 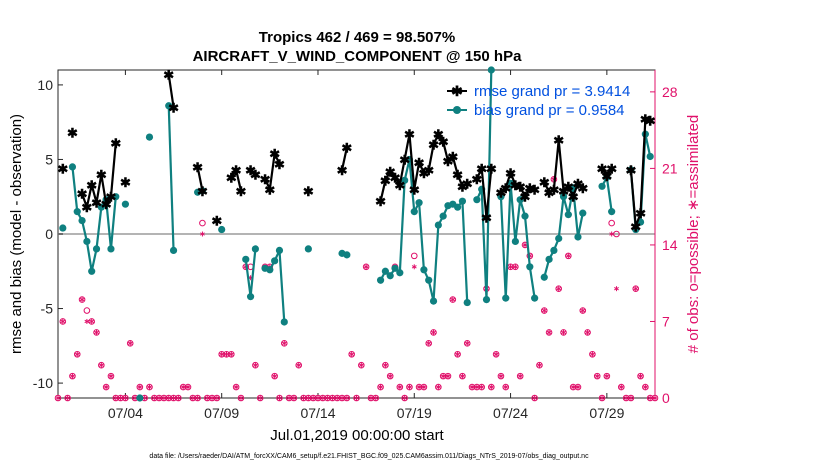 I want to click on x-tick-label: 07/29, so click(x=606, y=413).